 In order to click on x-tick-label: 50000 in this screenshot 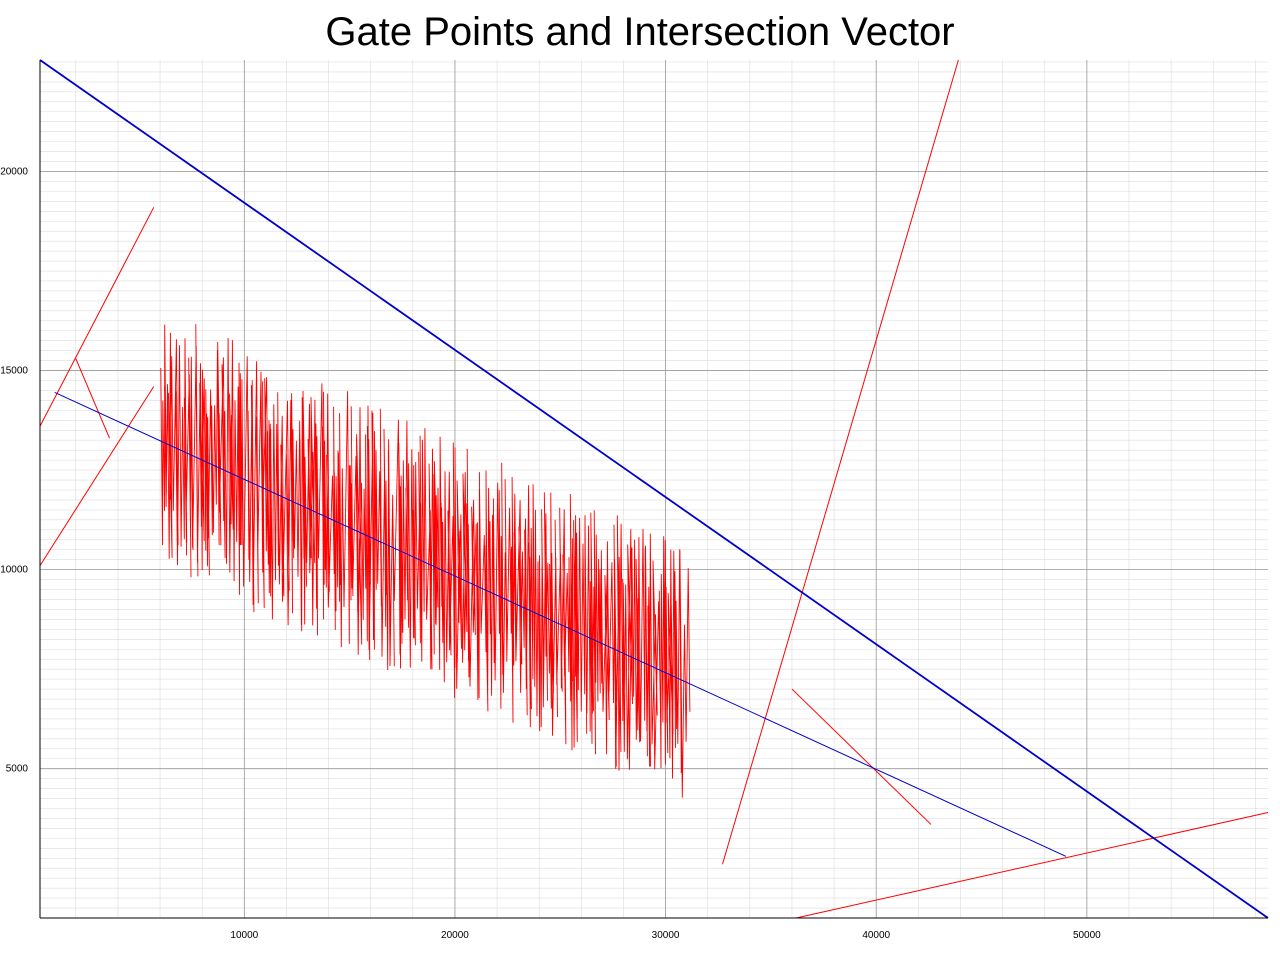, I will do `click(1087, 935)`.